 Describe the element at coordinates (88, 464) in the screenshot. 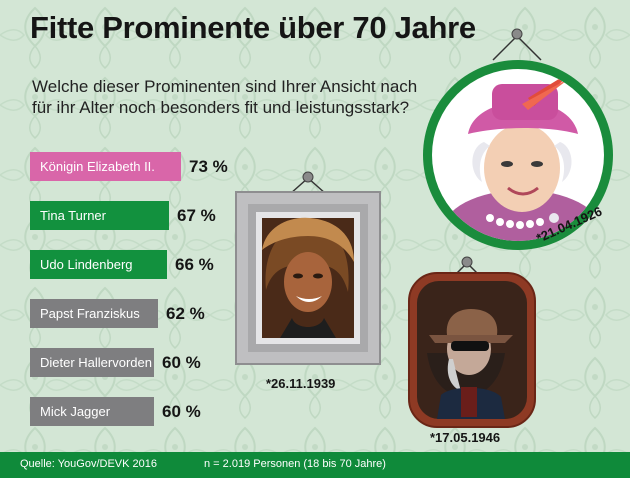

I see `footer-source: Quelle: YouGov/DEVK 2016` at that location.